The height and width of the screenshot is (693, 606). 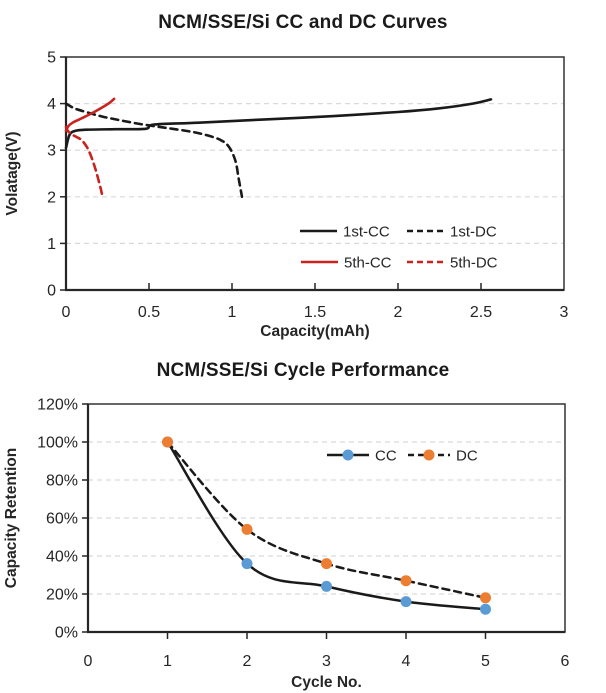 What do you see at coordinates (366, 232) in the screenshot?
I see `legend-label-1st-CC: 1st-CC` at bounding box center [366, 232].